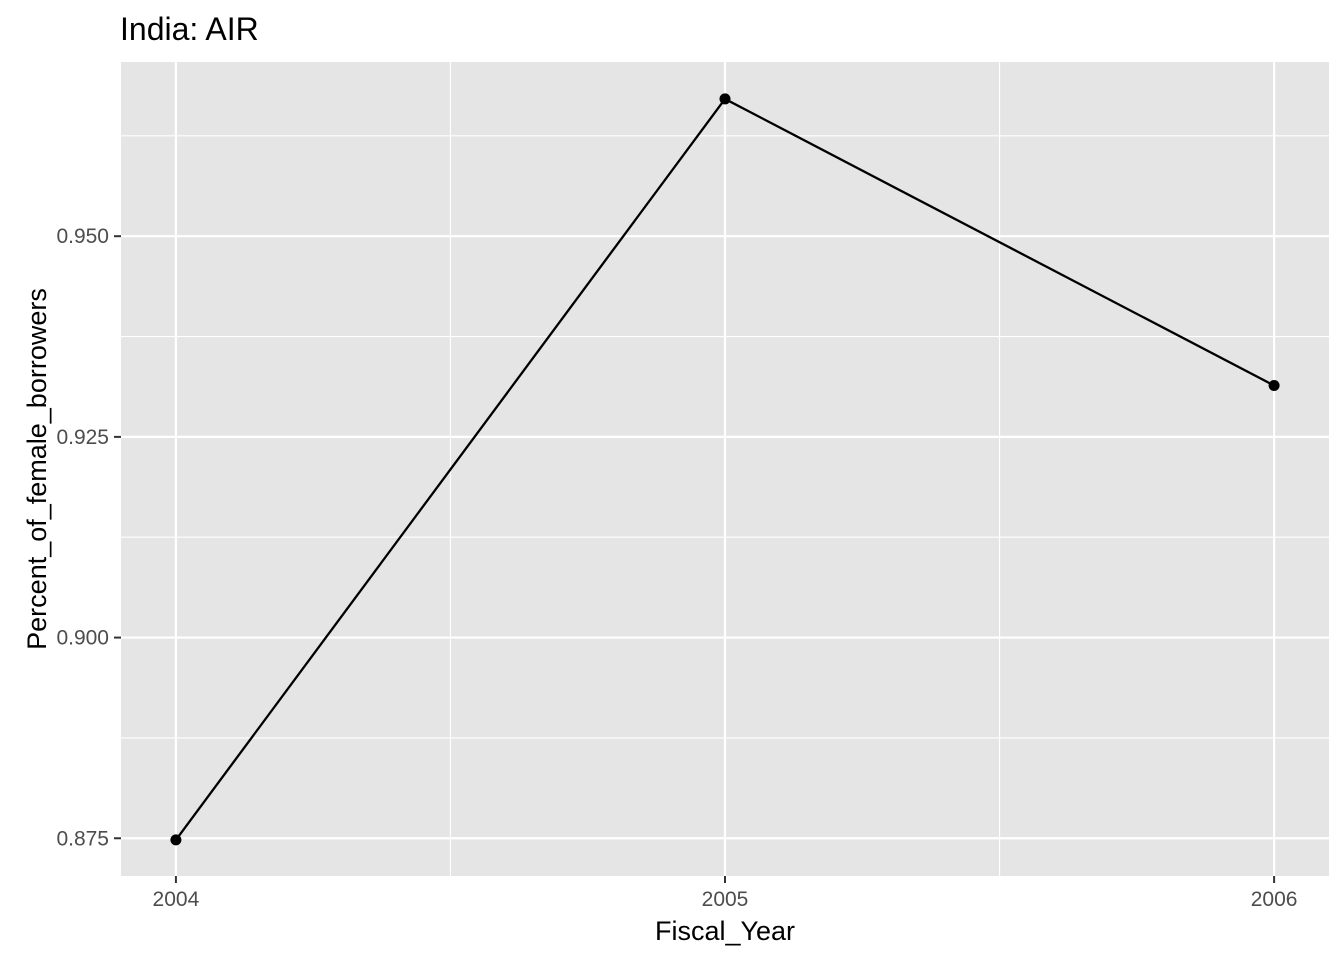 The width and height of the screenshot is (1344, 960). Describe the element at coordinates (82, 437) in the screenshot. I see `y-tick-label: 0.925` at that location.